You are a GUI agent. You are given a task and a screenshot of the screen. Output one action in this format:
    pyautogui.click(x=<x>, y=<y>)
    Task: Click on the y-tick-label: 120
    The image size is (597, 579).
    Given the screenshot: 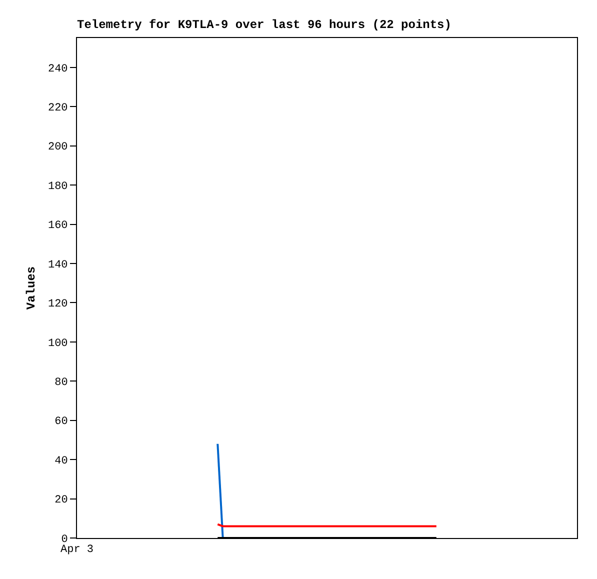 What is the action you would take?
    pyautogui.click(x=58, y=304)
    